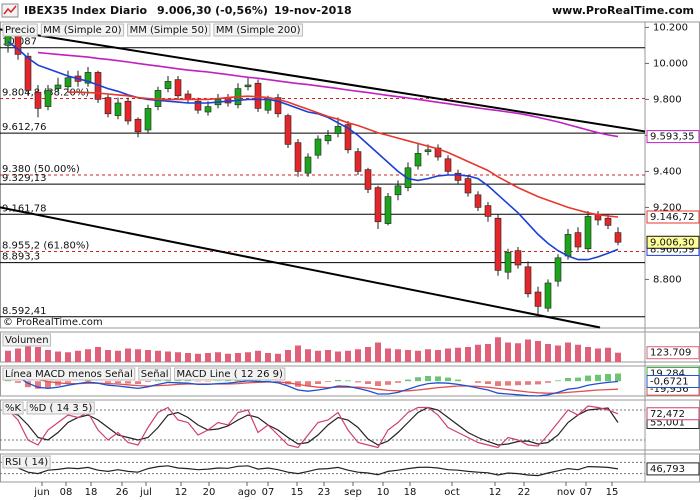  What do you see at coordinates (212, 10) in the screenshot?
I see `quote: 9.006,30 (-0,56%)` at bounding box center [212, 10].